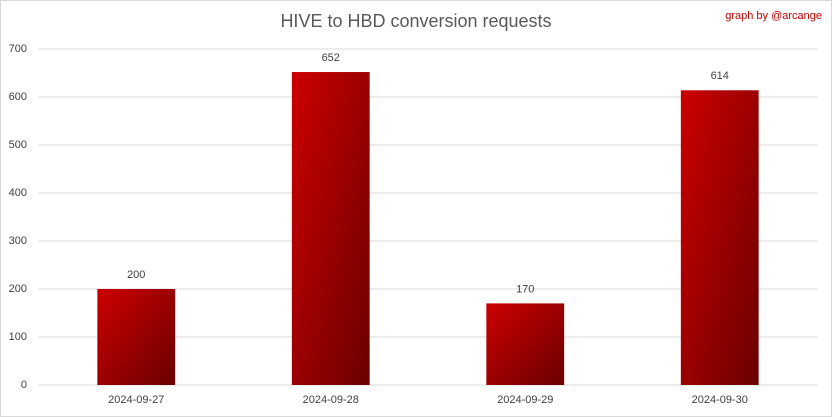 The height and width of the screenshot is (417, 832). What do you see at coordinates (525, 289) in the screenshot?
I see `data-label: 170` at bounding box center [525, 289].